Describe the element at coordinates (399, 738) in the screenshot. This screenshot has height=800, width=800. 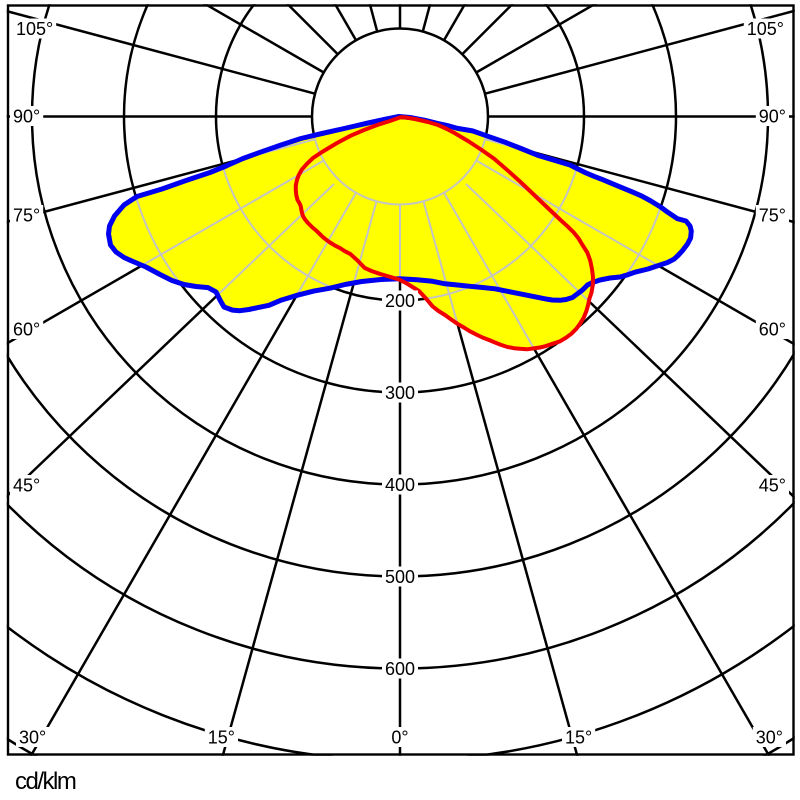
I see `svg-text: 0°` at that location.